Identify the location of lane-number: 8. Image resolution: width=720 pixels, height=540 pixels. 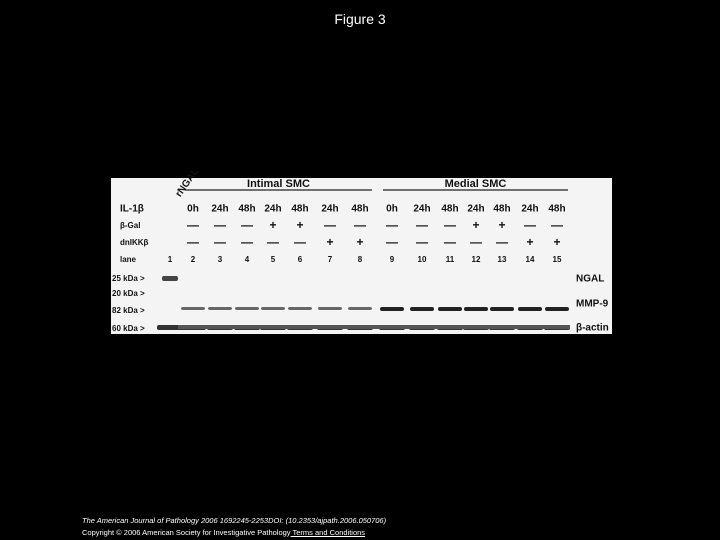
(360, 259).